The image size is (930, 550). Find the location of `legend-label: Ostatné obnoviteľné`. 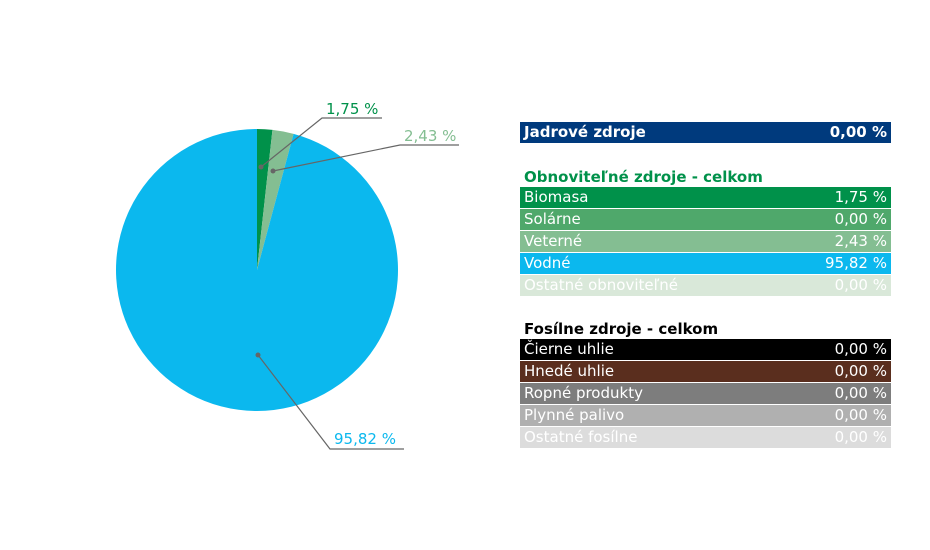

legend-label: Ostatné obnoviteľné is located at coordinates (601, 285).